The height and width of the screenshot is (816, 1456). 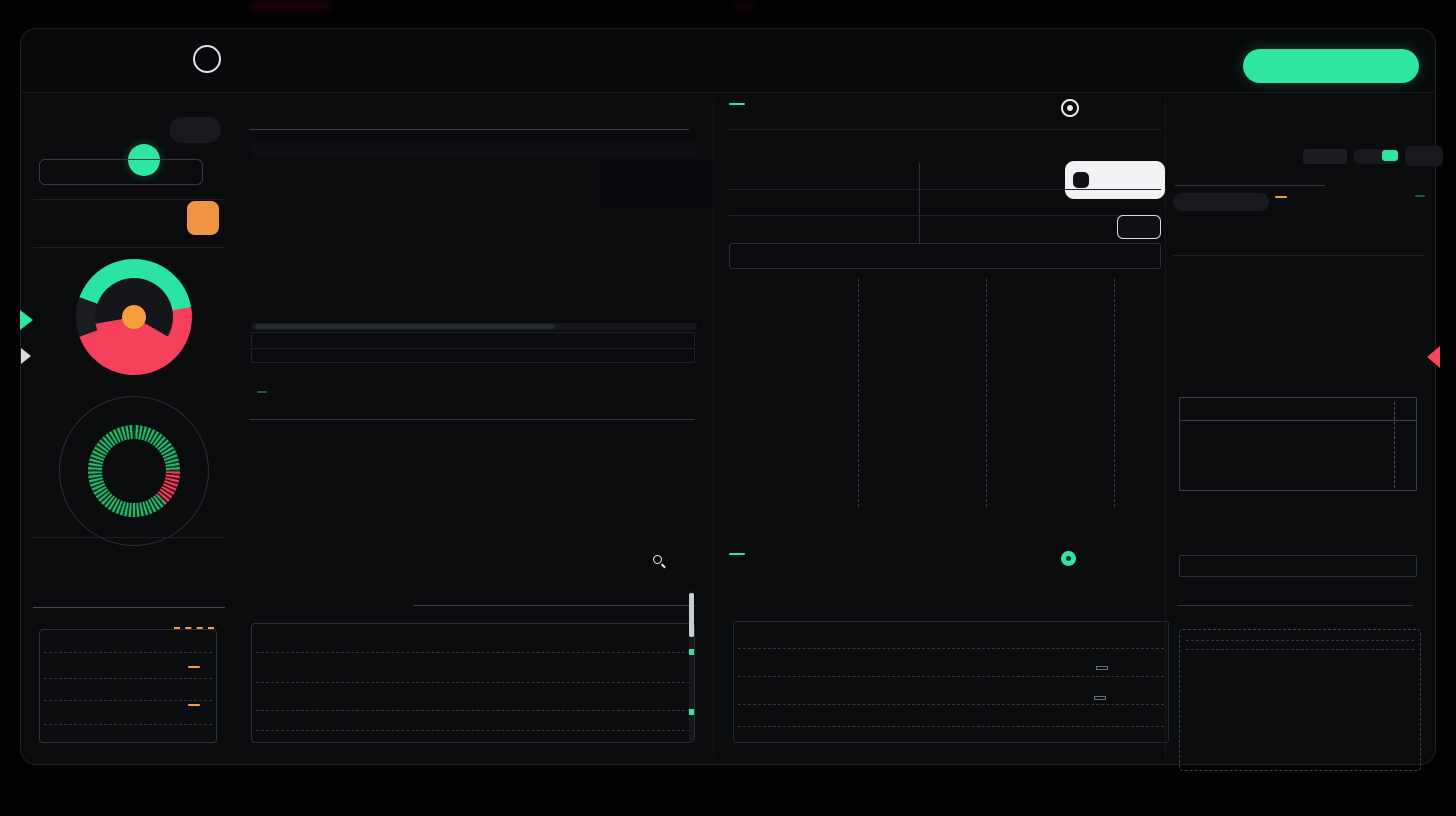 What do you see at coordinates (1424, 156) in the screenshot?
I see `wad-button` at bounding box center [1424, 156].